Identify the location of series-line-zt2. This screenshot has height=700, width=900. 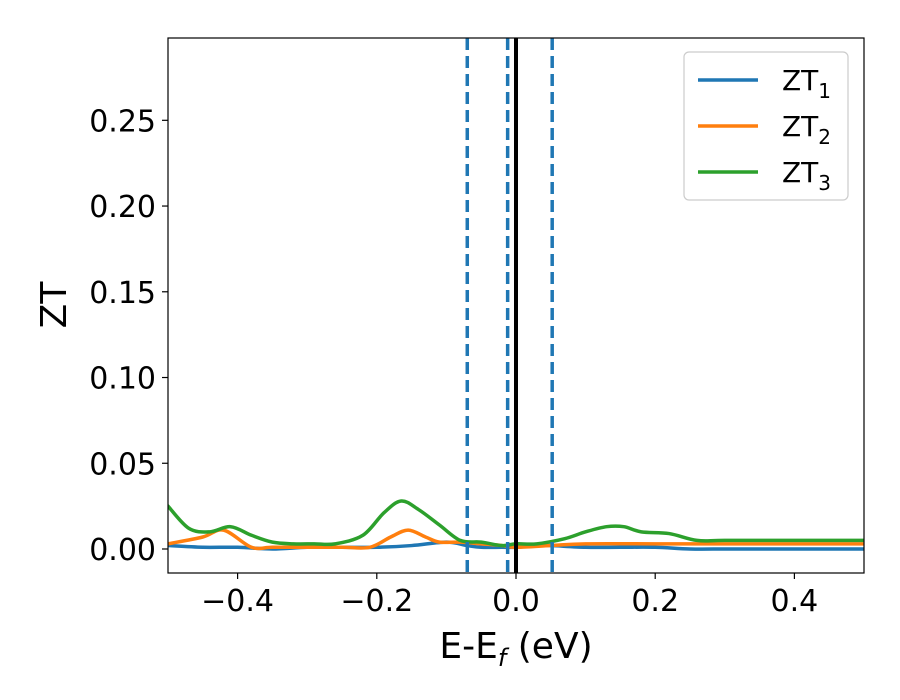
(516, 539).